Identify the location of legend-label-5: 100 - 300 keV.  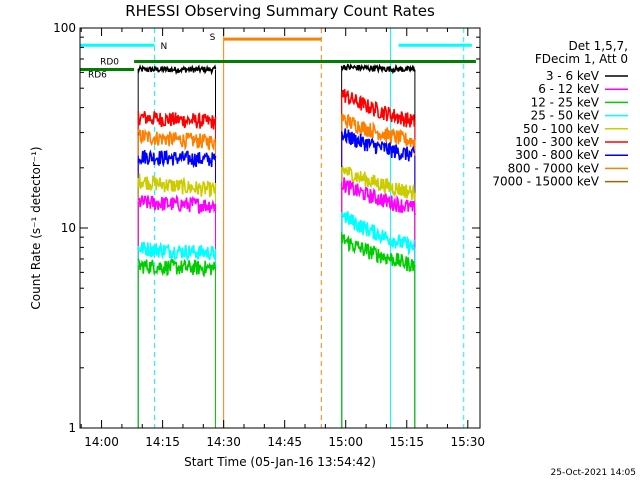
(557, 142).